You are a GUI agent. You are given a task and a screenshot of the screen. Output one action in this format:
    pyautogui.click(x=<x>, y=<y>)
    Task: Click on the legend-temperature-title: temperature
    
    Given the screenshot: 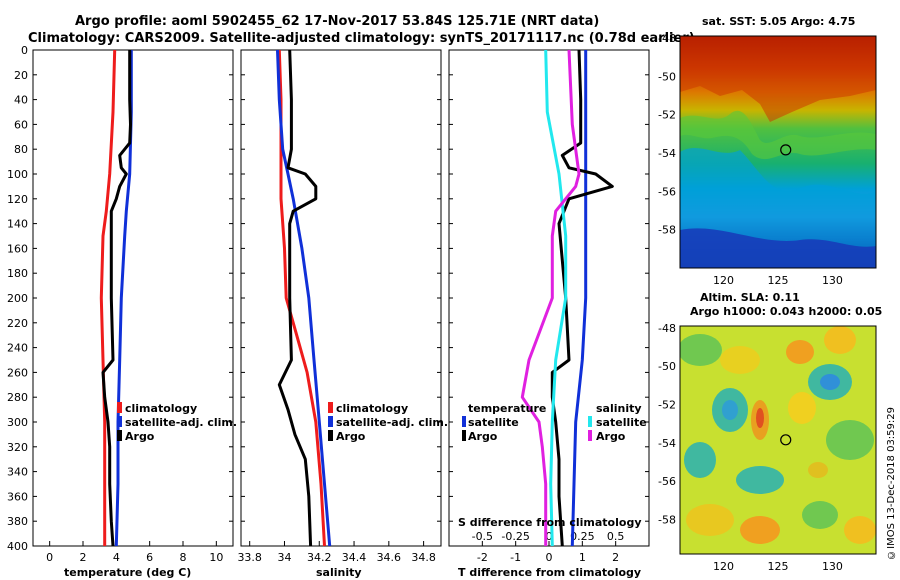 What is the action you would take?
    pyautogui.click(x=507, y=408)
    